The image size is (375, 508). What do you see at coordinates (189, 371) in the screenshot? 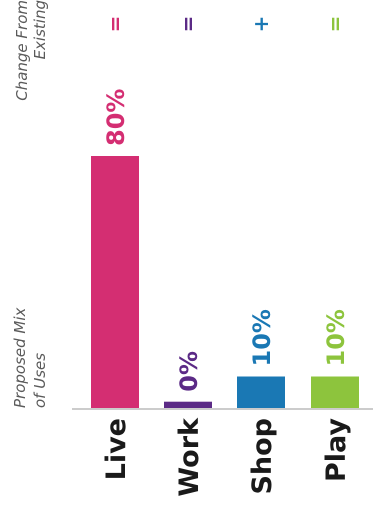
I see `value-label-work: 0%` at bounding box center [189, 371].